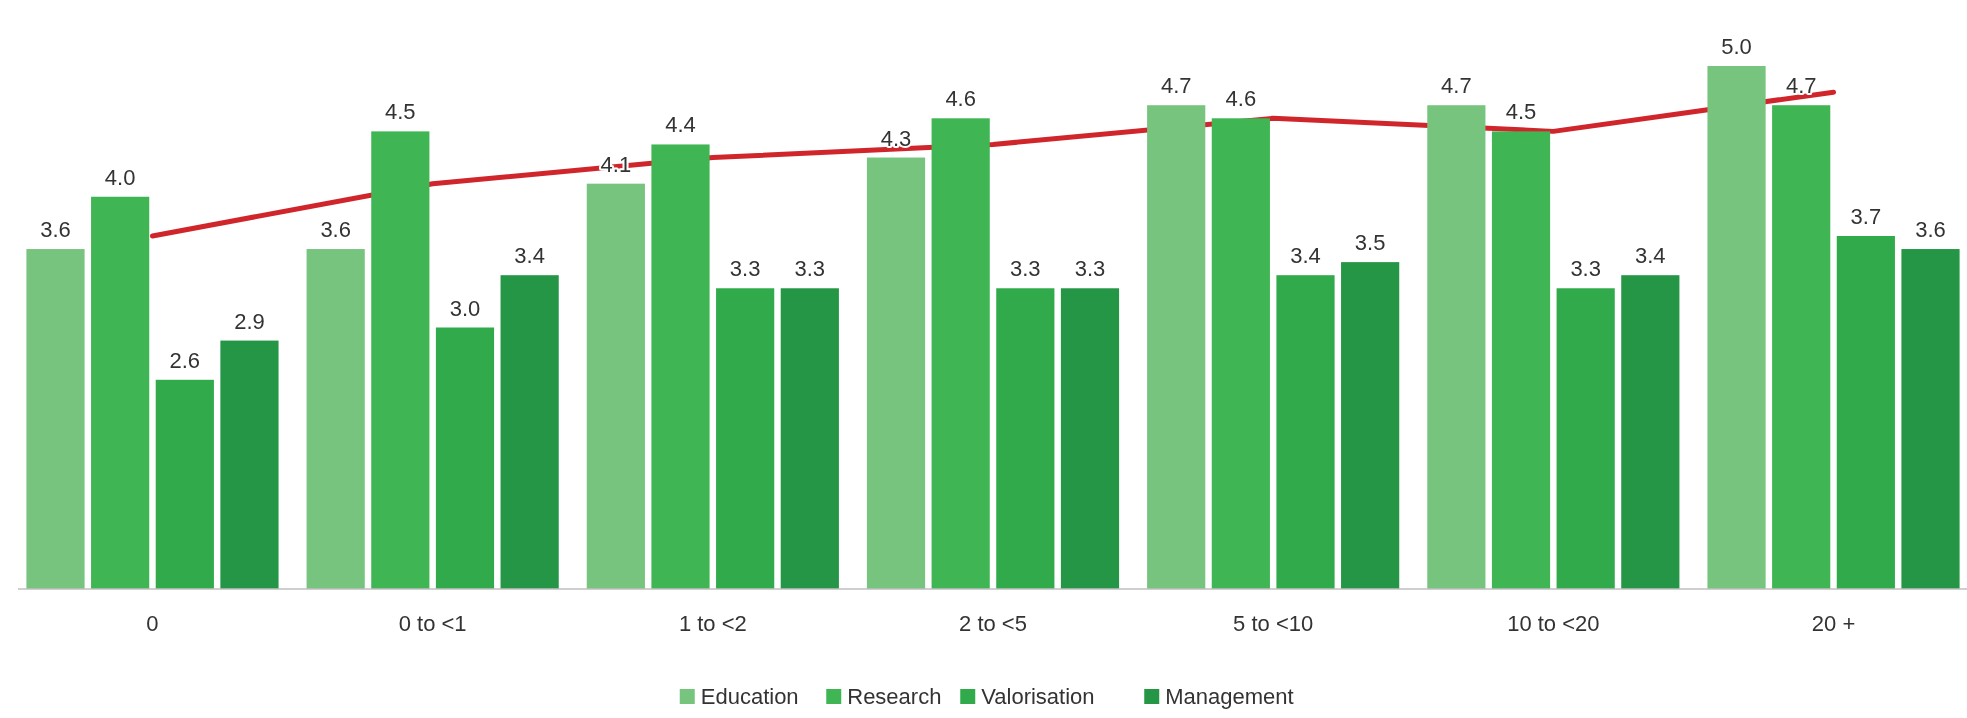 The width and height of the screenshot is (1967, 718). What do you see at coordinates (1736, 46) in the screenshot?
I see `data-label: 5.0` at bounding box center [1736, 46].